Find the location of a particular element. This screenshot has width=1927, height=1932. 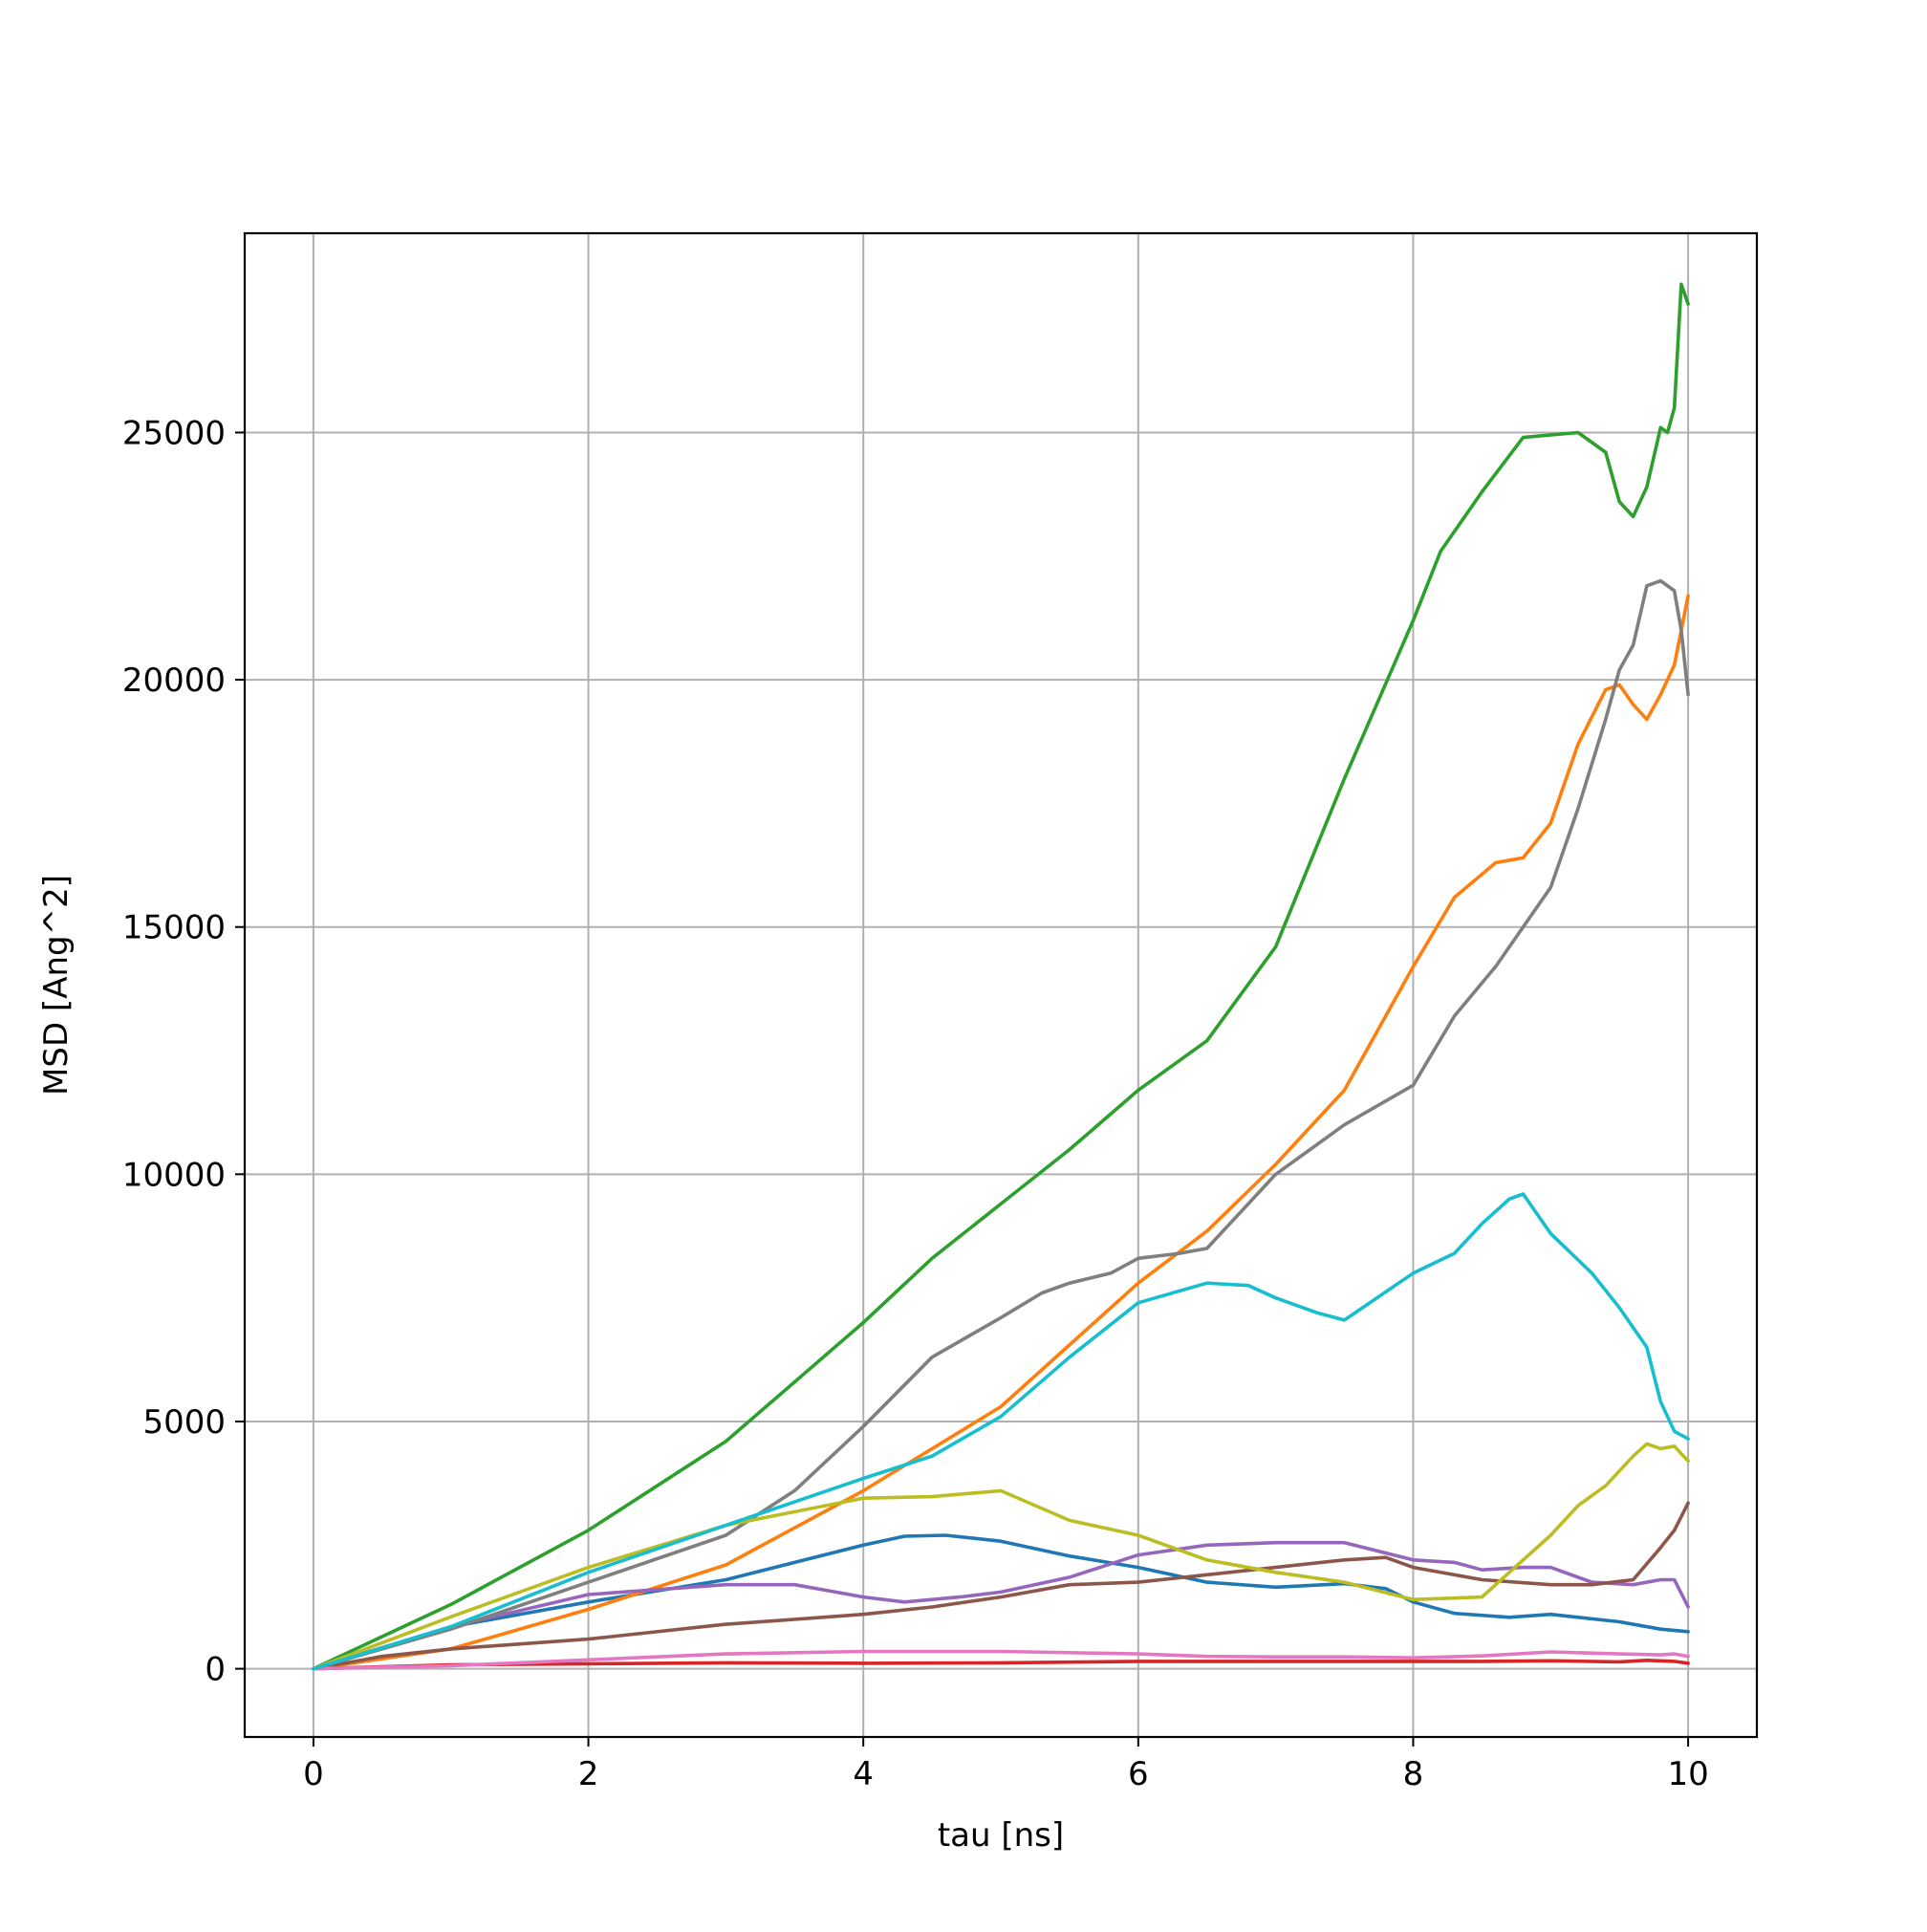

x-tick-label: 6 is located at coordinates (1139, 1774).